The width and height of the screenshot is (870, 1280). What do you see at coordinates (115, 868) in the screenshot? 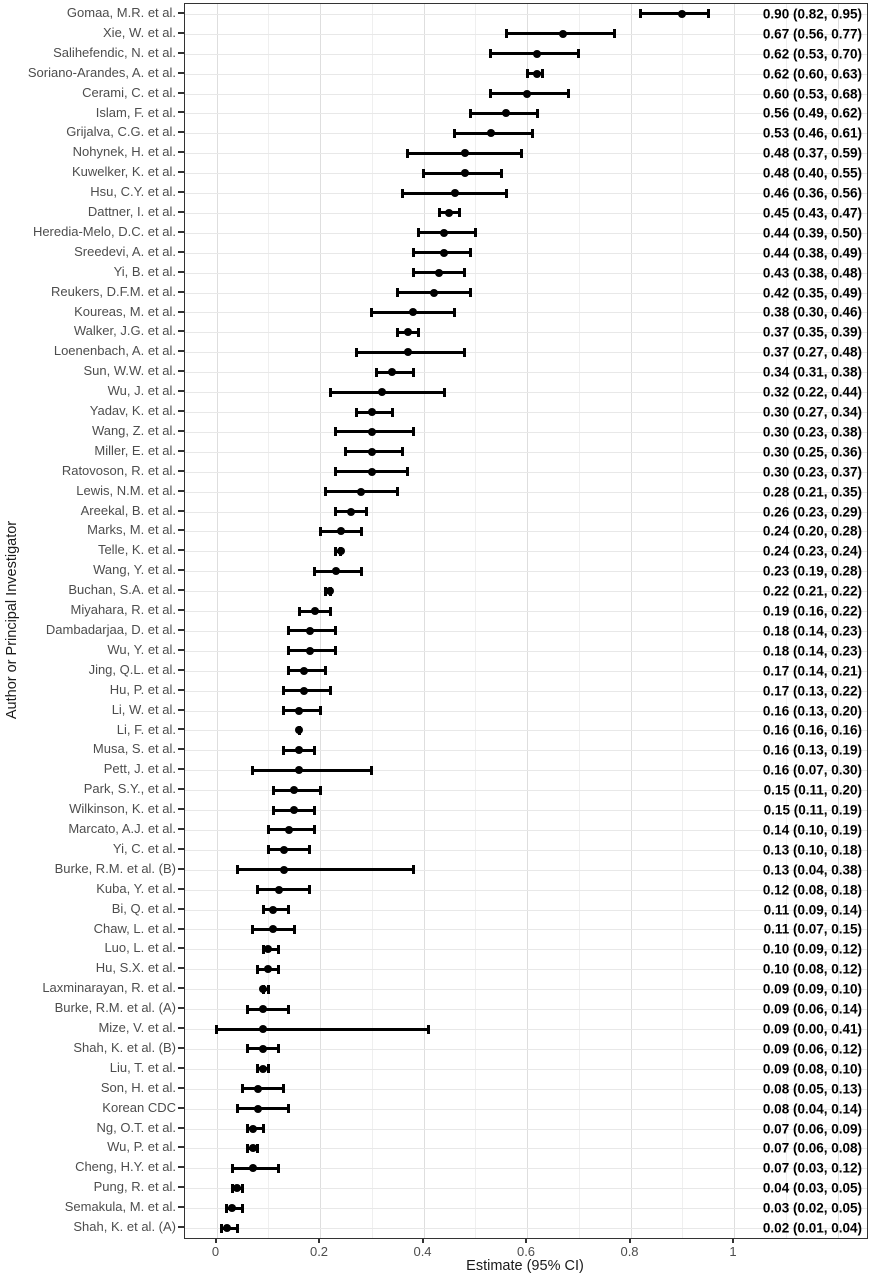
I see `study-label: Burke, R.M. et al. (B)` at bounding box center [115, 868].